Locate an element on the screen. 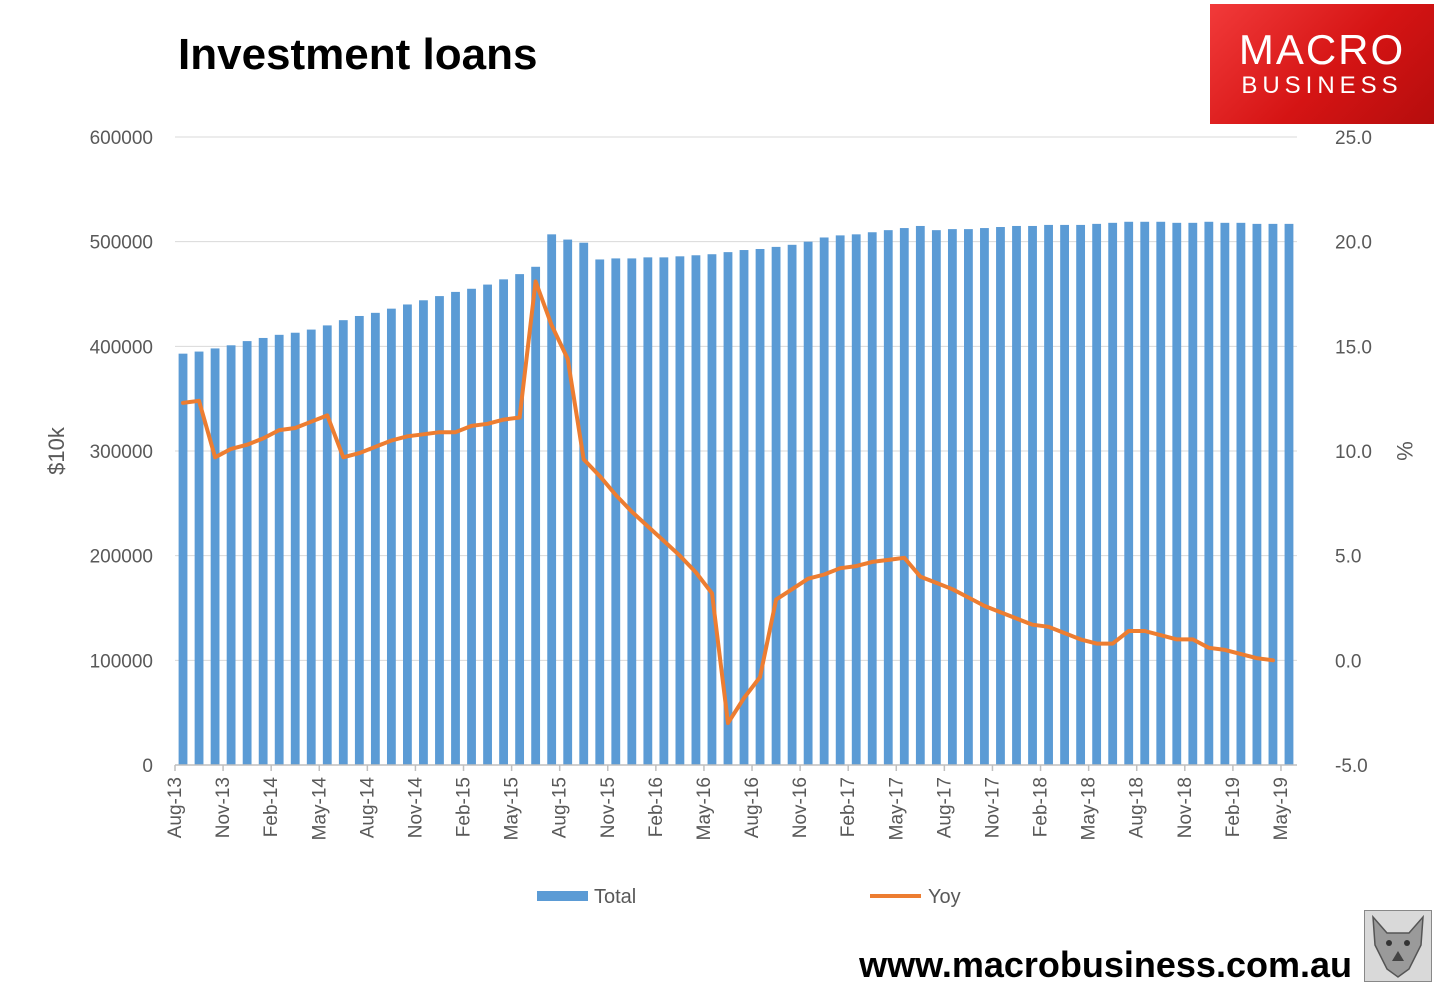 Image resolution: width=1434 pixels, height=986 pixels. y-right-tick-label: 25.0 is located at coordinates (1353, 138).